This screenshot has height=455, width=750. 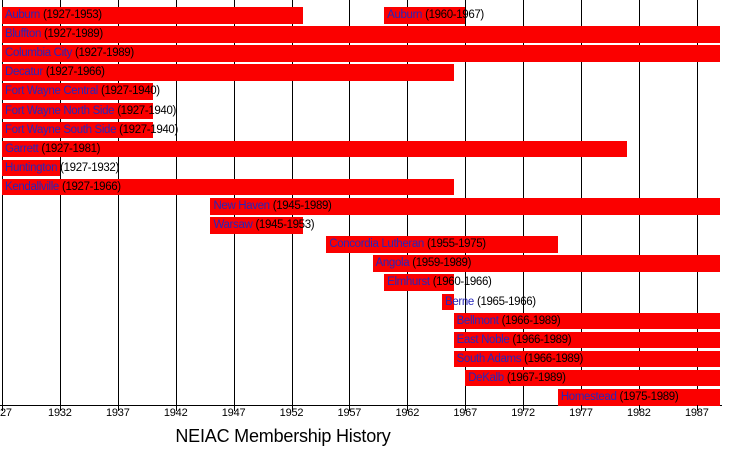 What do you see at coordinates (361, 405) in the screenshot?
I see `x-axis-line` at bounding box center [361, 405].